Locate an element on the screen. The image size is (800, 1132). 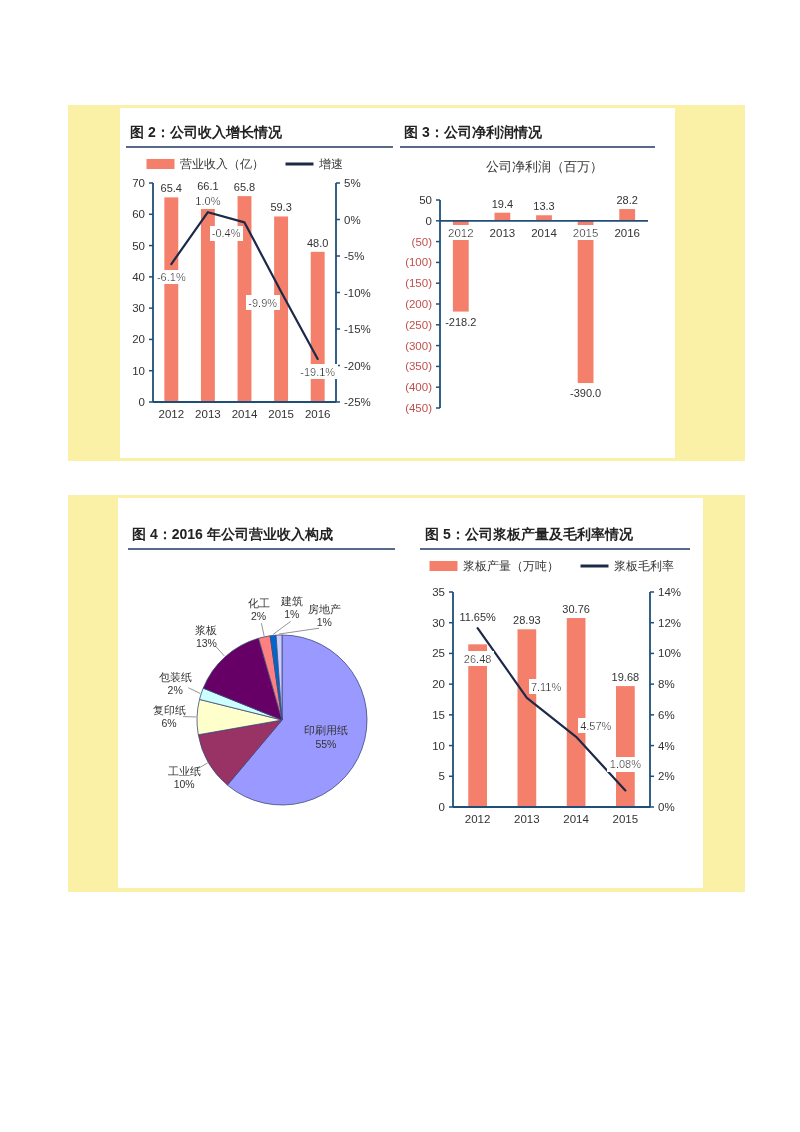
data-label: -218.2 is located at coordinates (461, 321).